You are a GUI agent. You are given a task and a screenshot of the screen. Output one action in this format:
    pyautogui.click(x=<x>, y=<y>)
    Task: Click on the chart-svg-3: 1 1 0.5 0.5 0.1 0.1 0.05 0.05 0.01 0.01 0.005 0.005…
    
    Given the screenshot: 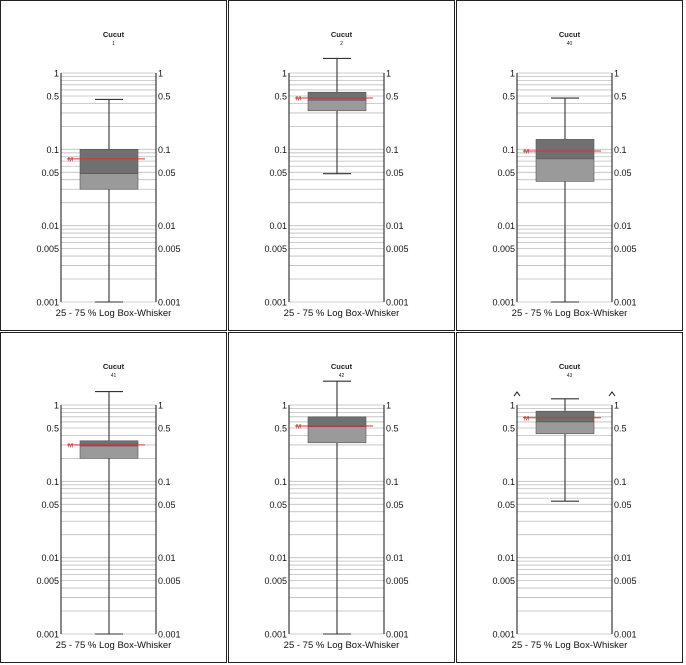 What is the action you would take?
    pyautogui.click(x=564, y=188)
    